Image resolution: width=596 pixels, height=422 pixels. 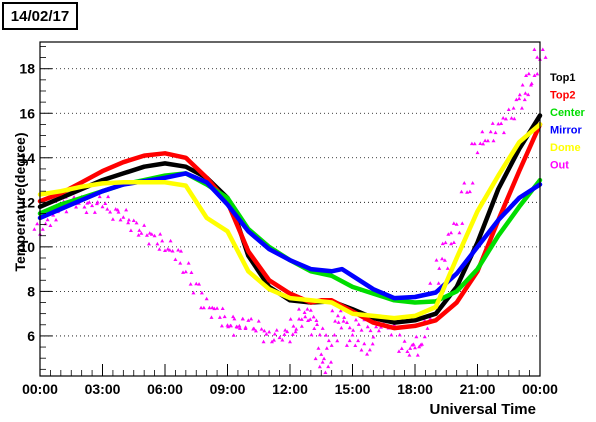 I want to click on legend-dome: Dome, so click(x=565, y=148).